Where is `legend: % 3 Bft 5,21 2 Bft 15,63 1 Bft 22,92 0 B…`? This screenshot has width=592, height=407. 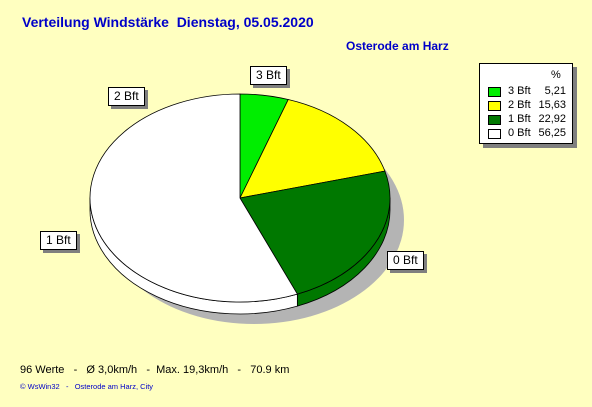
legend: % 3 Bft 5,21 2 Bft 15,63 1 Bft 22,92 0 B… is located at coordinates (526, 103).